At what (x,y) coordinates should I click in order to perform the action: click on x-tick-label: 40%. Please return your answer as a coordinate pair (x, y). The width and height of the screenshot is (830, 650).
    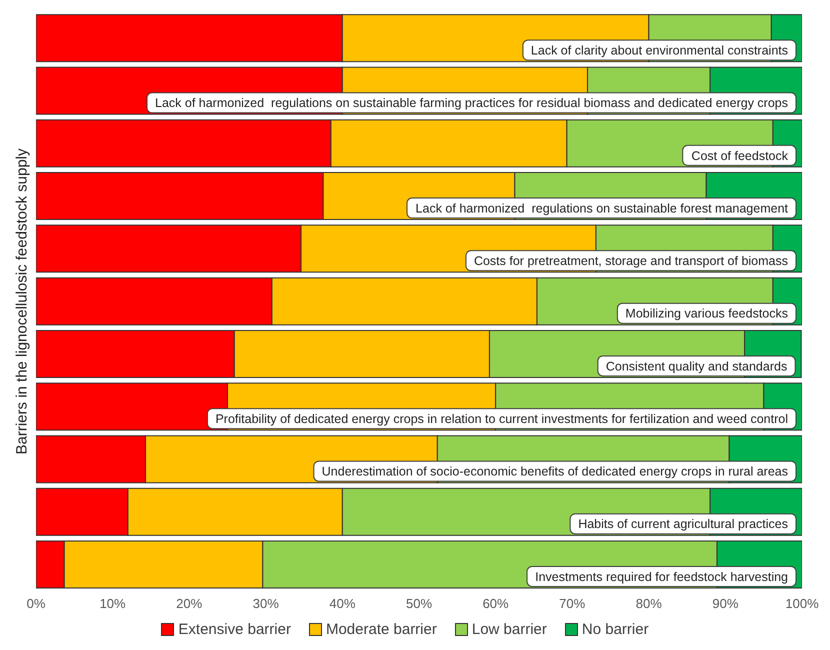
    Looking at the image, I should click on (342, 604).